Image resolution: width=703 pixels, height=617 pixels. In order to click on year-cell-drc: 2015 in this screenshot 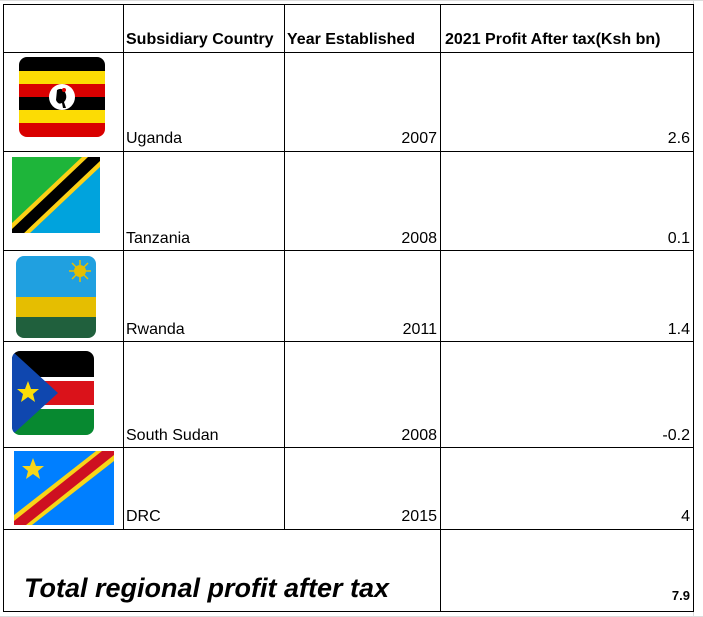, I will do `click(419, 516)`.